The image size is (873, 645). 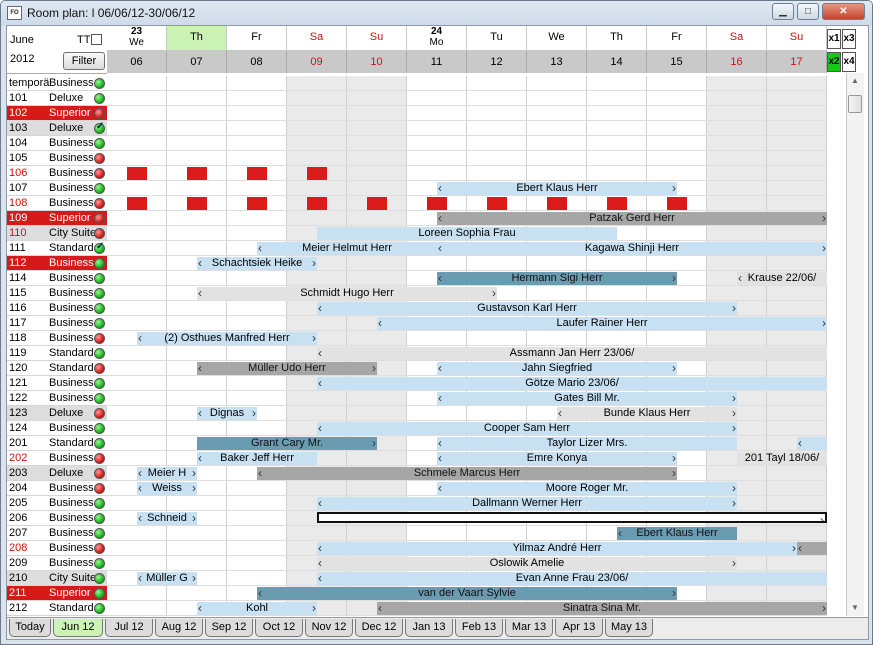 I want to click on reservation-bar: ‹ Patzak Gerd Herr ›, so click(x=632, y=218).